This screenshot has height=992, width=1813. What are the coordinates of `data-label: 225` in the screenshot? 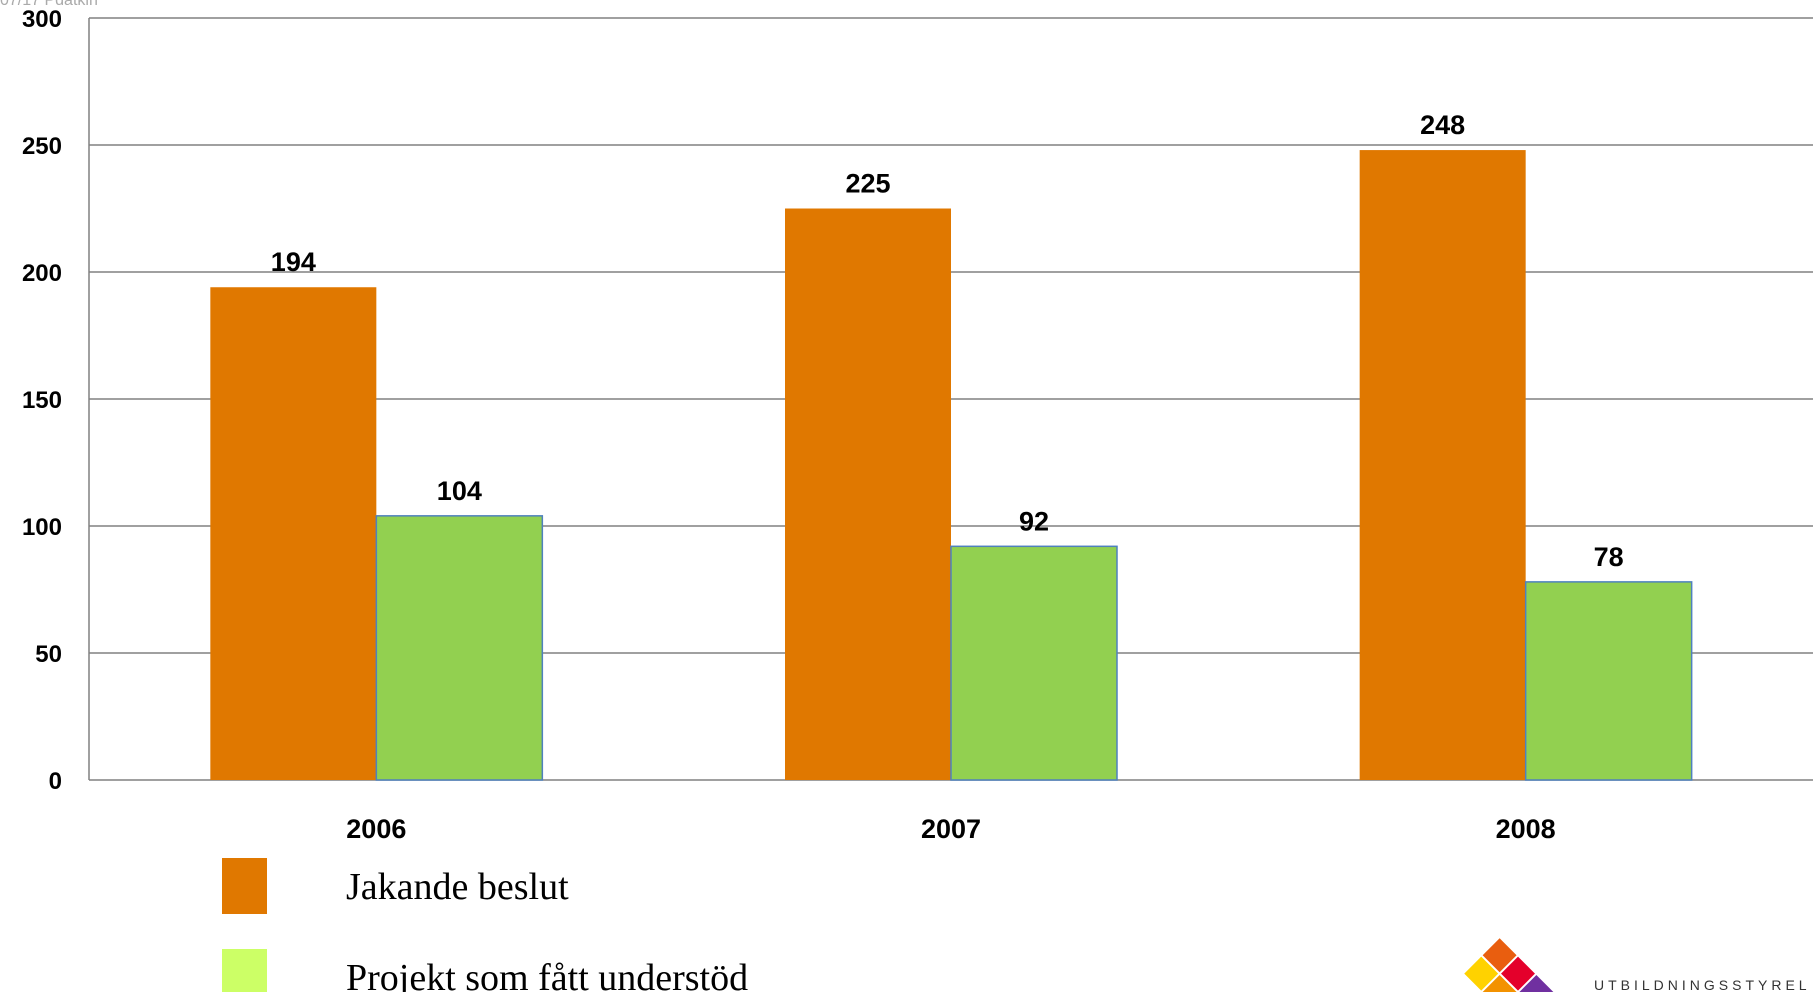 It's located at (867, 184).